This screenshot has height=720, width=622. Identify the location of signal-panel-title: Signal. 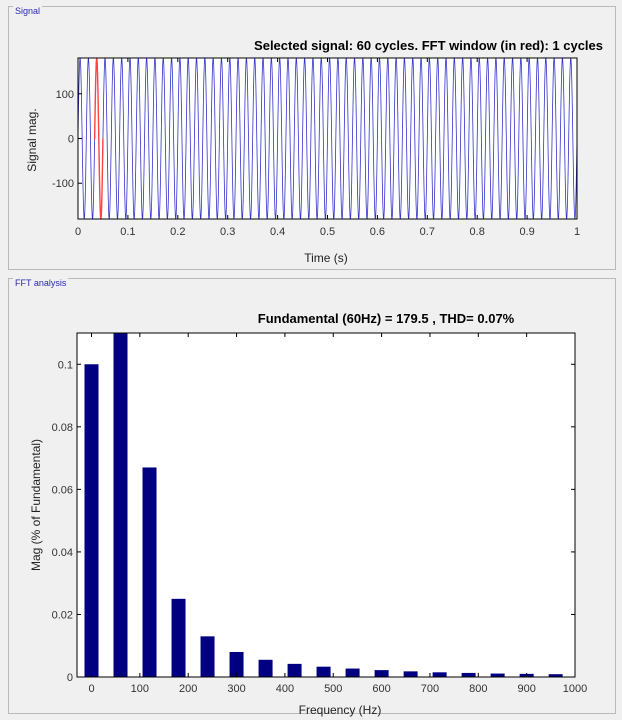
(28, 11).